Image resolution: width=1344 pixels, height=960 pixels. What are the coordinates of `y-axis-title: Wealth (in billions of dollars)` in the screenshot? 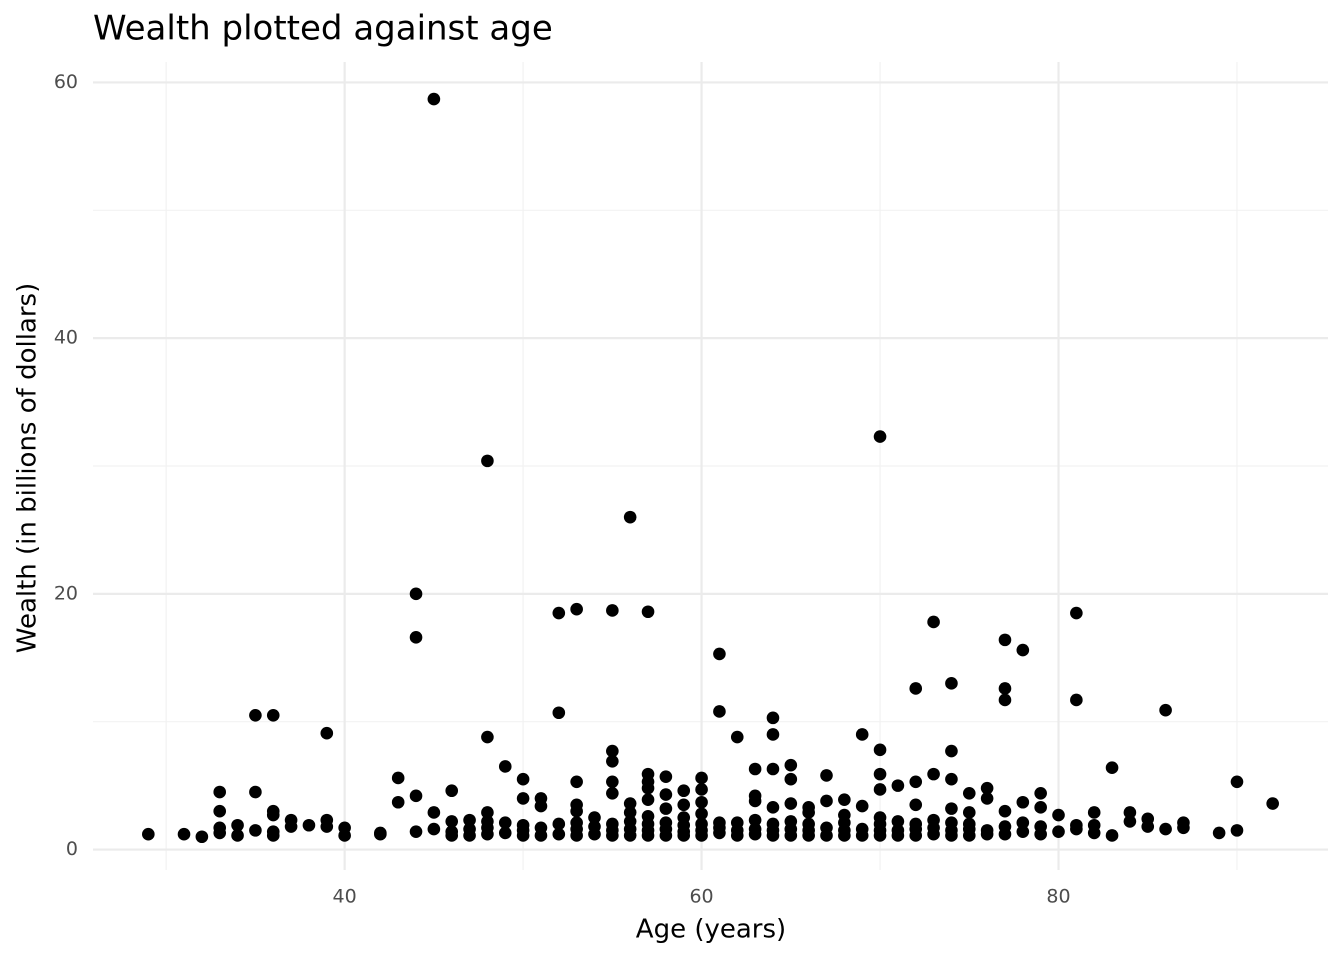 It's located at (28, 468).